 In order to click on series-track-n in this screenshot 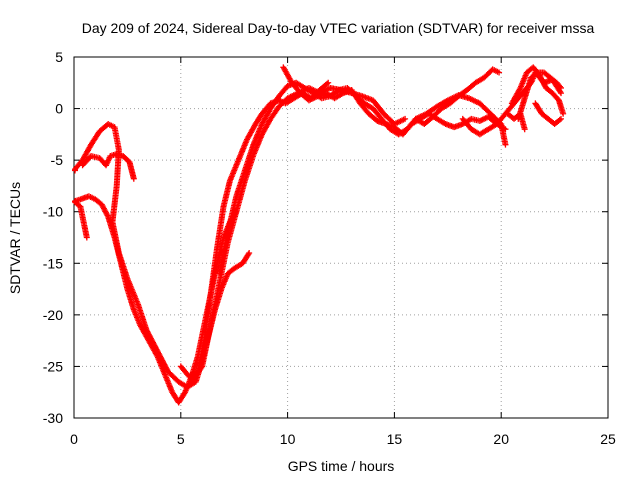, I will do `click(548, 114)`.